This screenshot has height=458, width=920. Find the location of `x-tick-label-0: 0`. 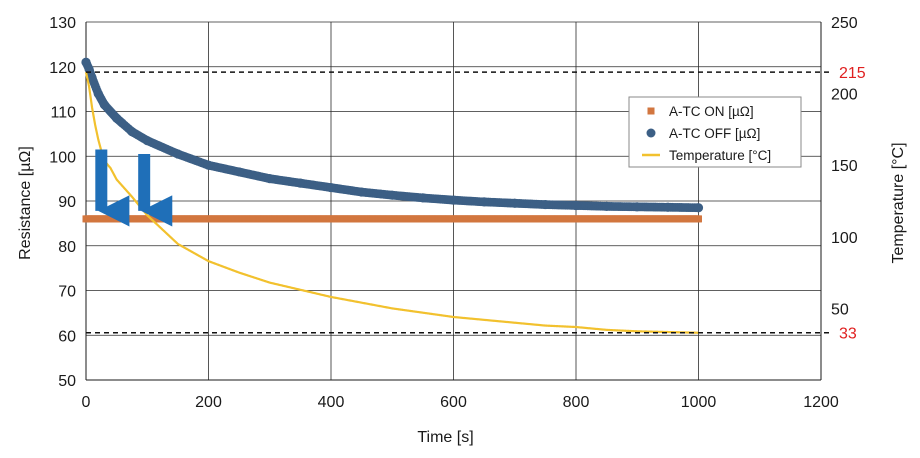

x-tick-label-0: 0 is located at coordinates (86, 402).